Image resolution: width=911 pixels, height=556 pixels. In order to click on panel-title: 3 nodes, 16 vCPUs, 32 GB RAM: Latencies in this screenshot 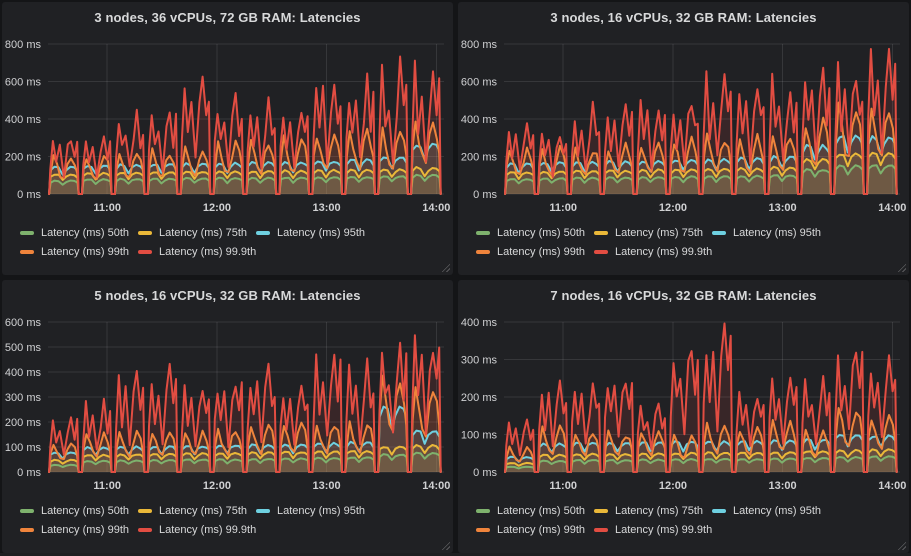, I will do `click(683, 17)`.